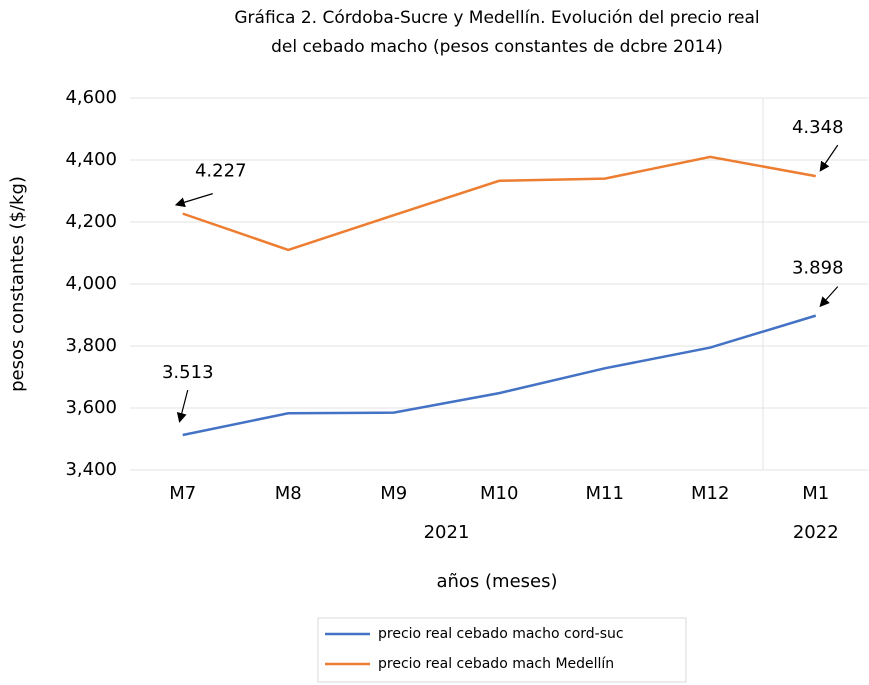 The width and height of the screenshot is (869, 685). What do you see at coordinates (17, 284) in the screenshot?
I see `y-axis-label: pesos constantes ($/kg)` at bounding box center [17, 284].